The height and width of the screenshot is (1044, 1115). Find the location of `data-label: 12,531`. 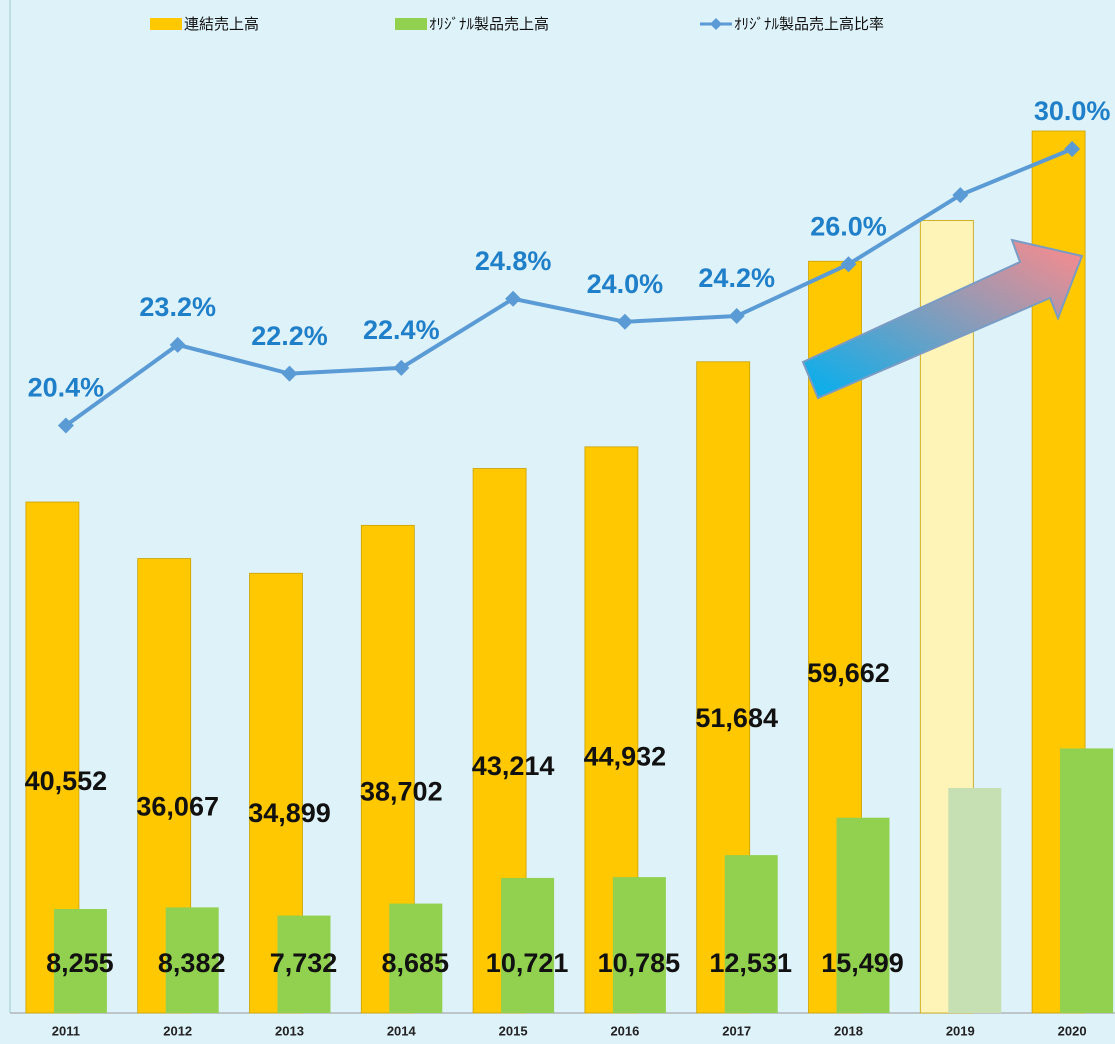

data-label: 12,531 is located at coordinates (750, 963).